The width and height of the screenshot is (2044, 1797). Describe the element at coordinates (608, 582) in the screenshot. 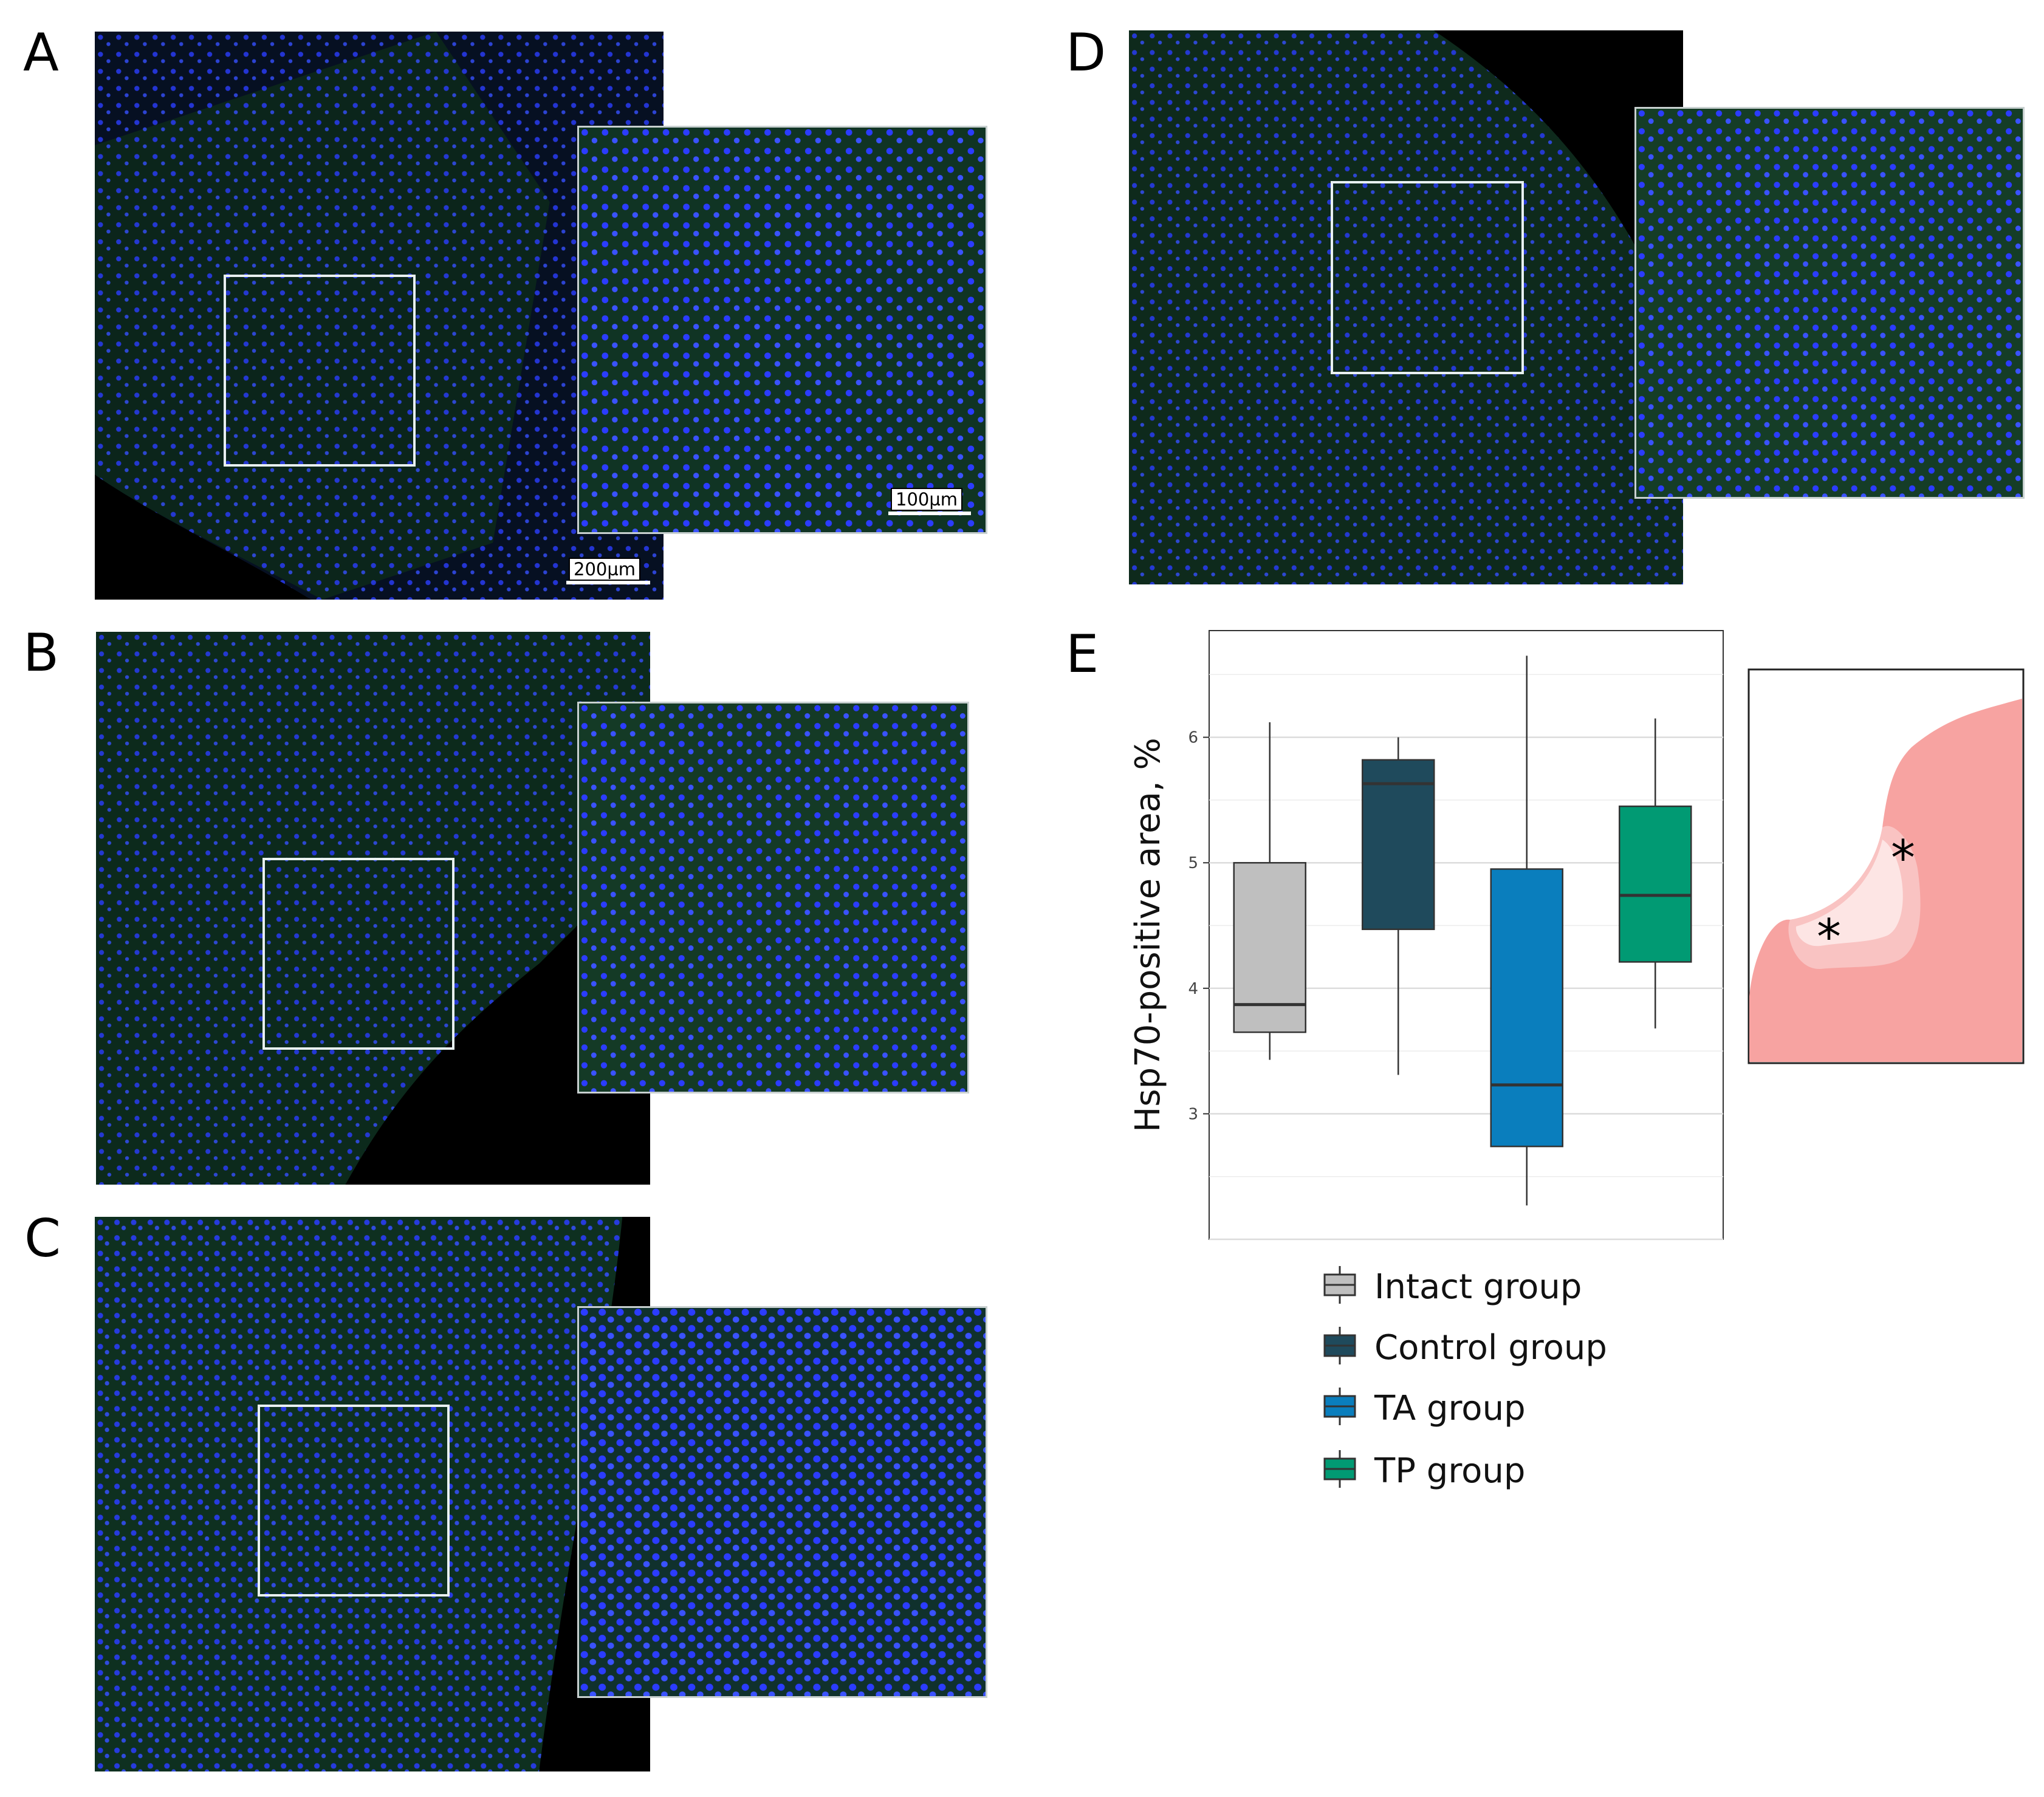

I see `scale-bar-main-line-a` at that location.